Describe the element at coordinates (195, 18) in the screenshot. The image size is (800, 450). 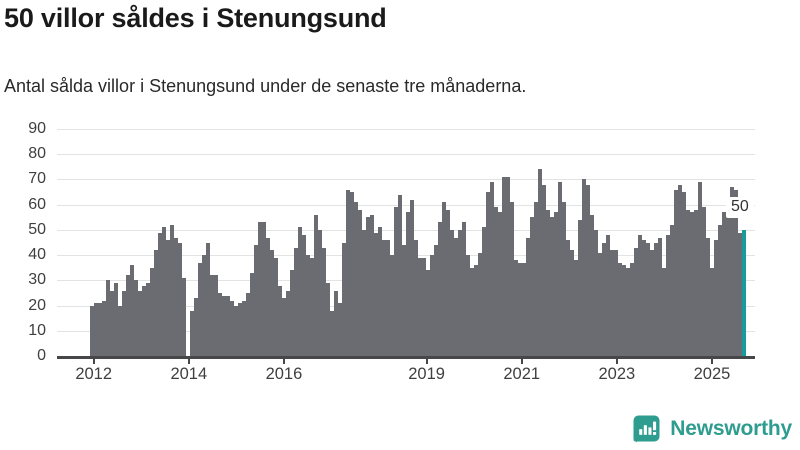
I see `chart-title: 50 villor såldes i Stenungsund` at that location.